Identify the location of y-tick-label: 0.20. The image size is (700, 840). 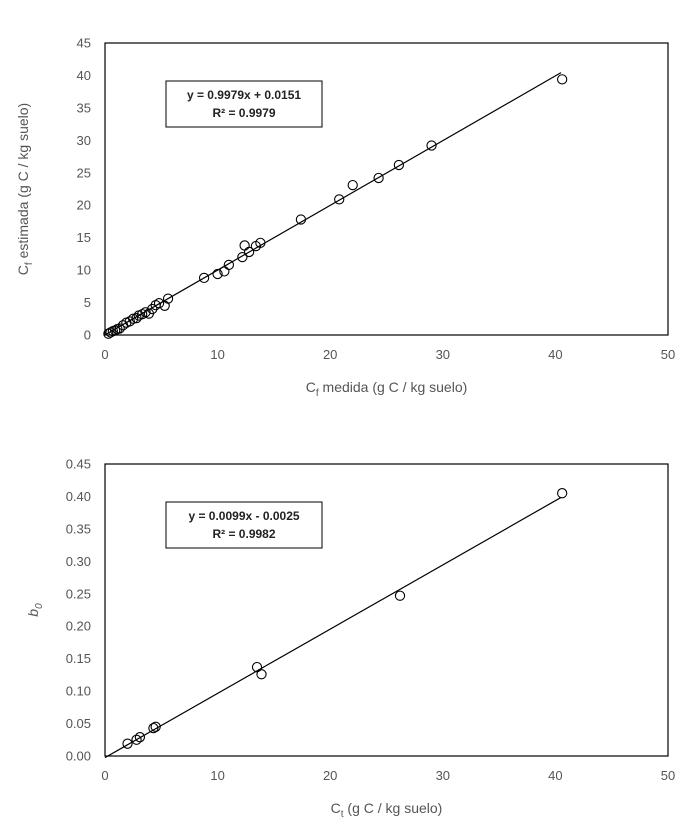
(78, 626).